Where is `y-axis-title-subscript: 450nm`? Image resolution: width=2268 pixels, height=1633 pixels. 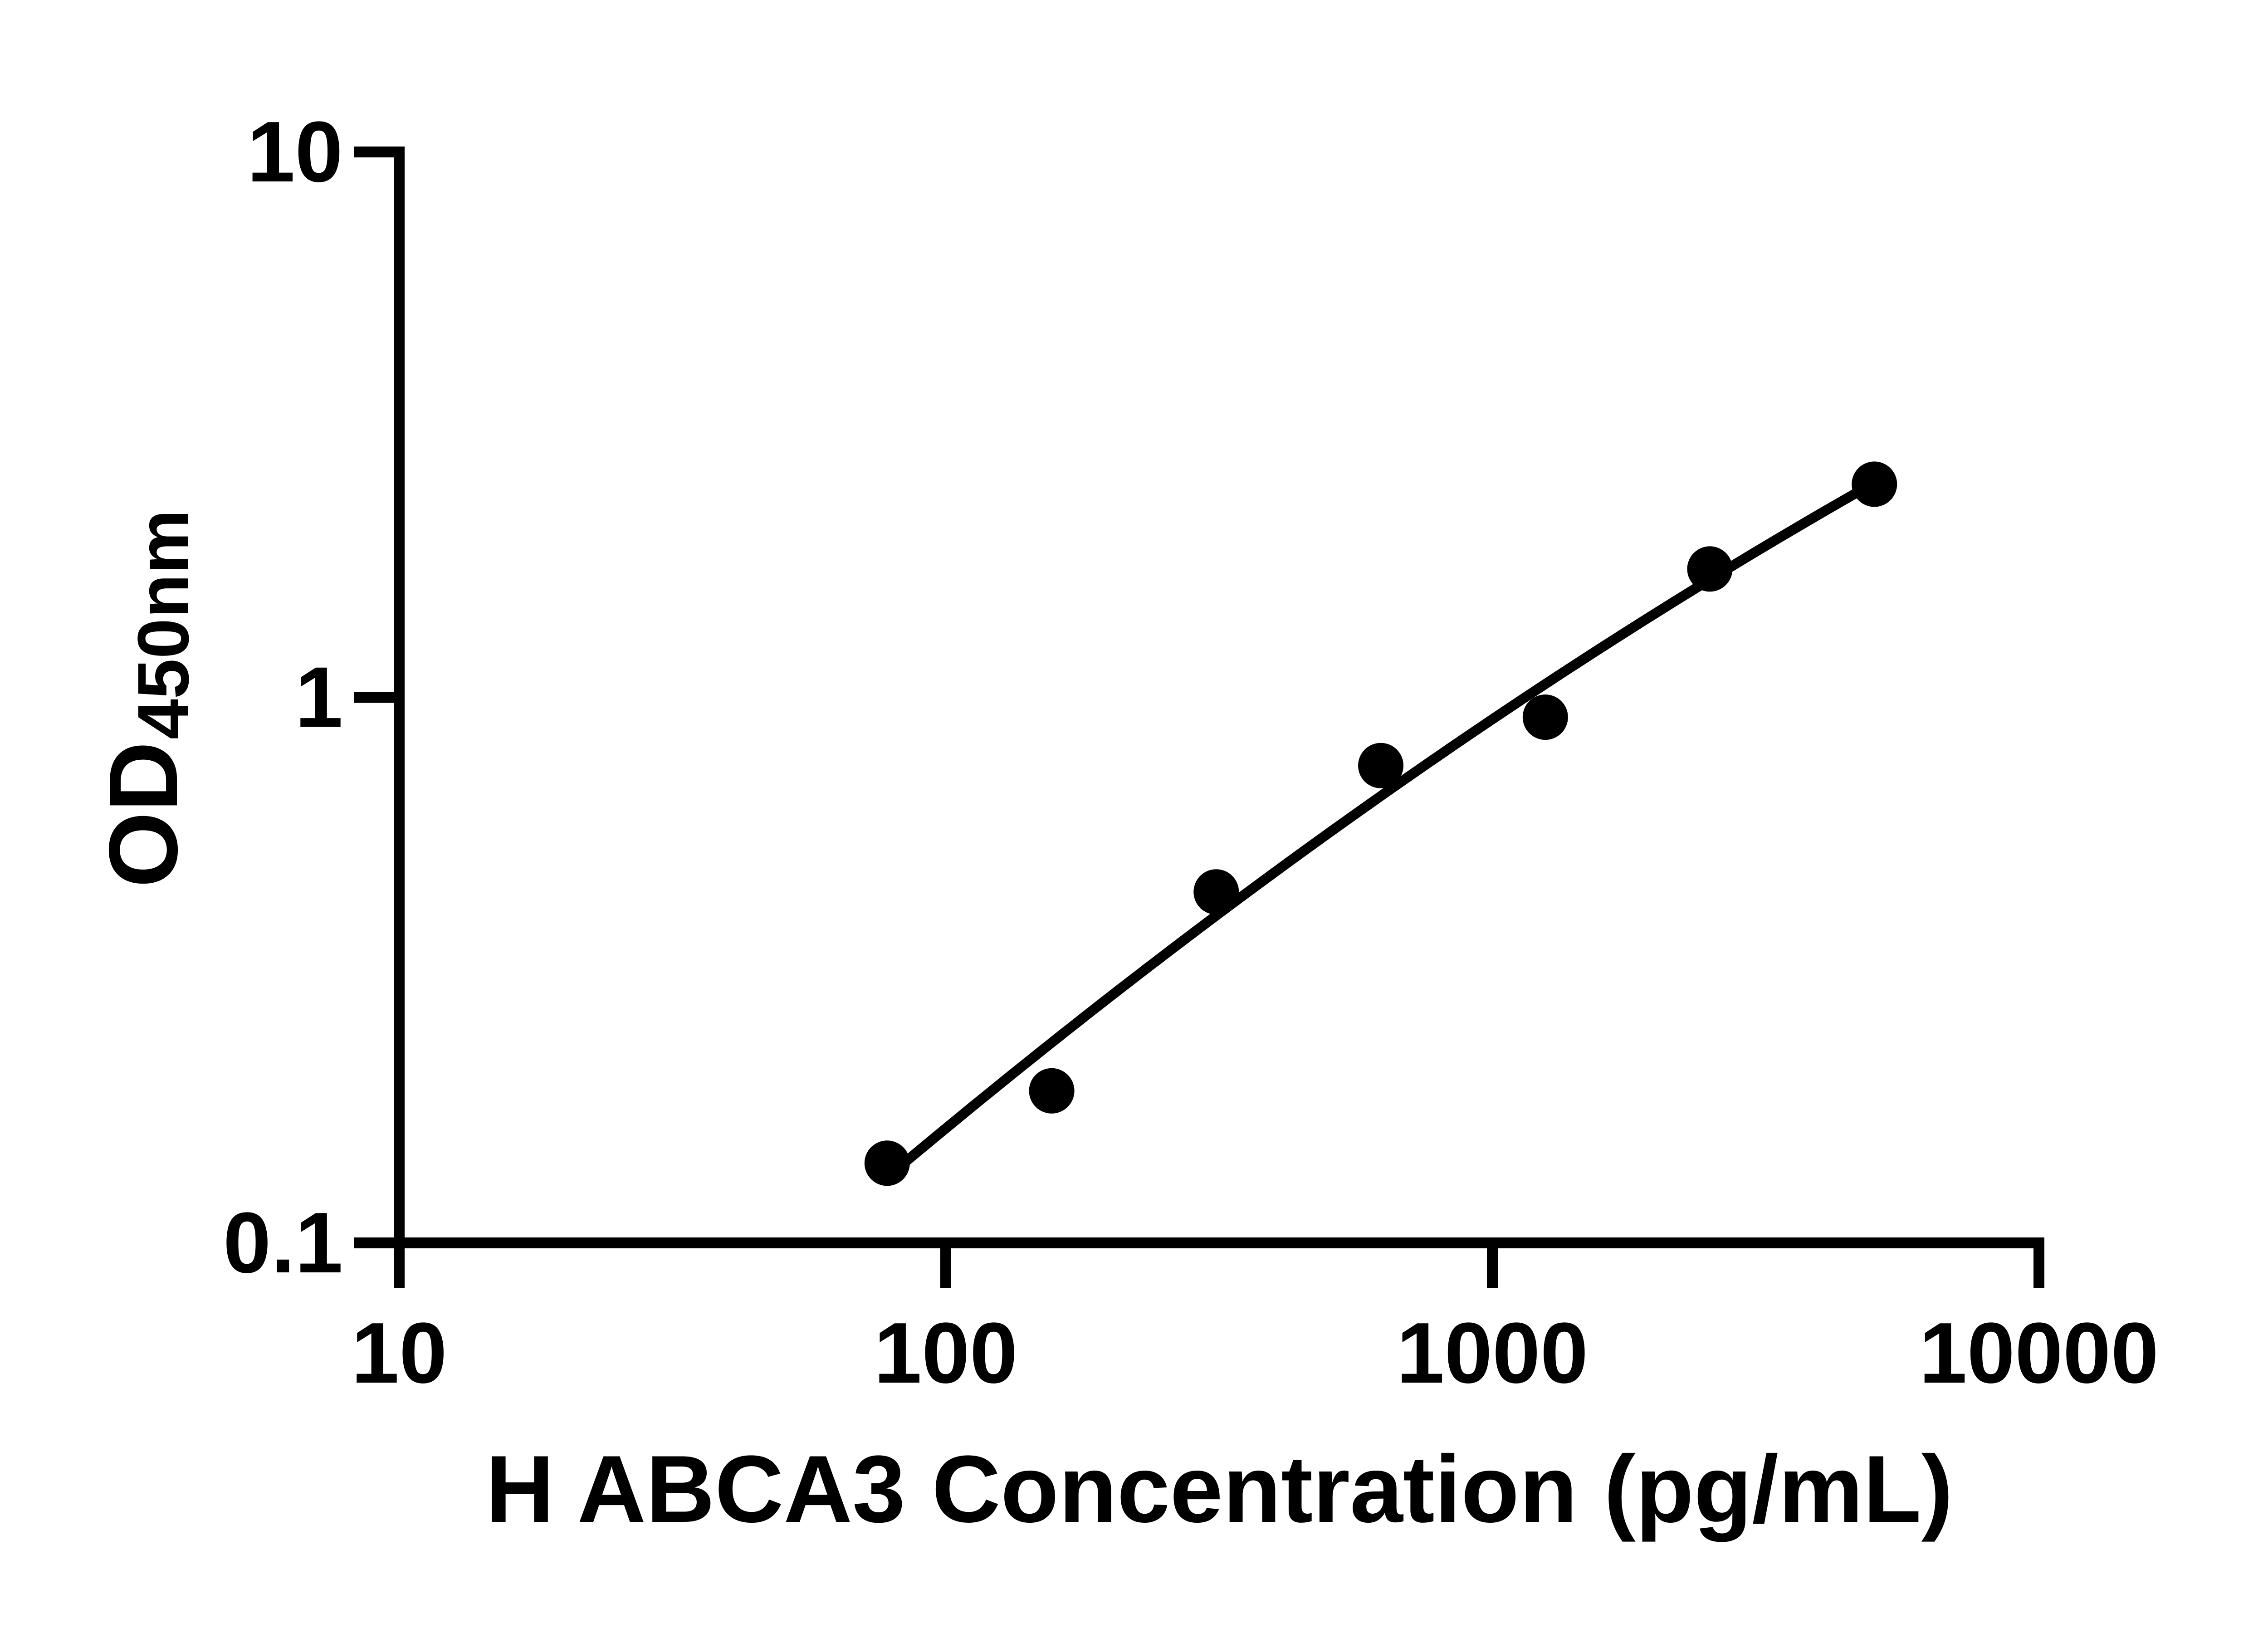 y-axis-title-subscript: 450nm is located at coordinates (163, 624).